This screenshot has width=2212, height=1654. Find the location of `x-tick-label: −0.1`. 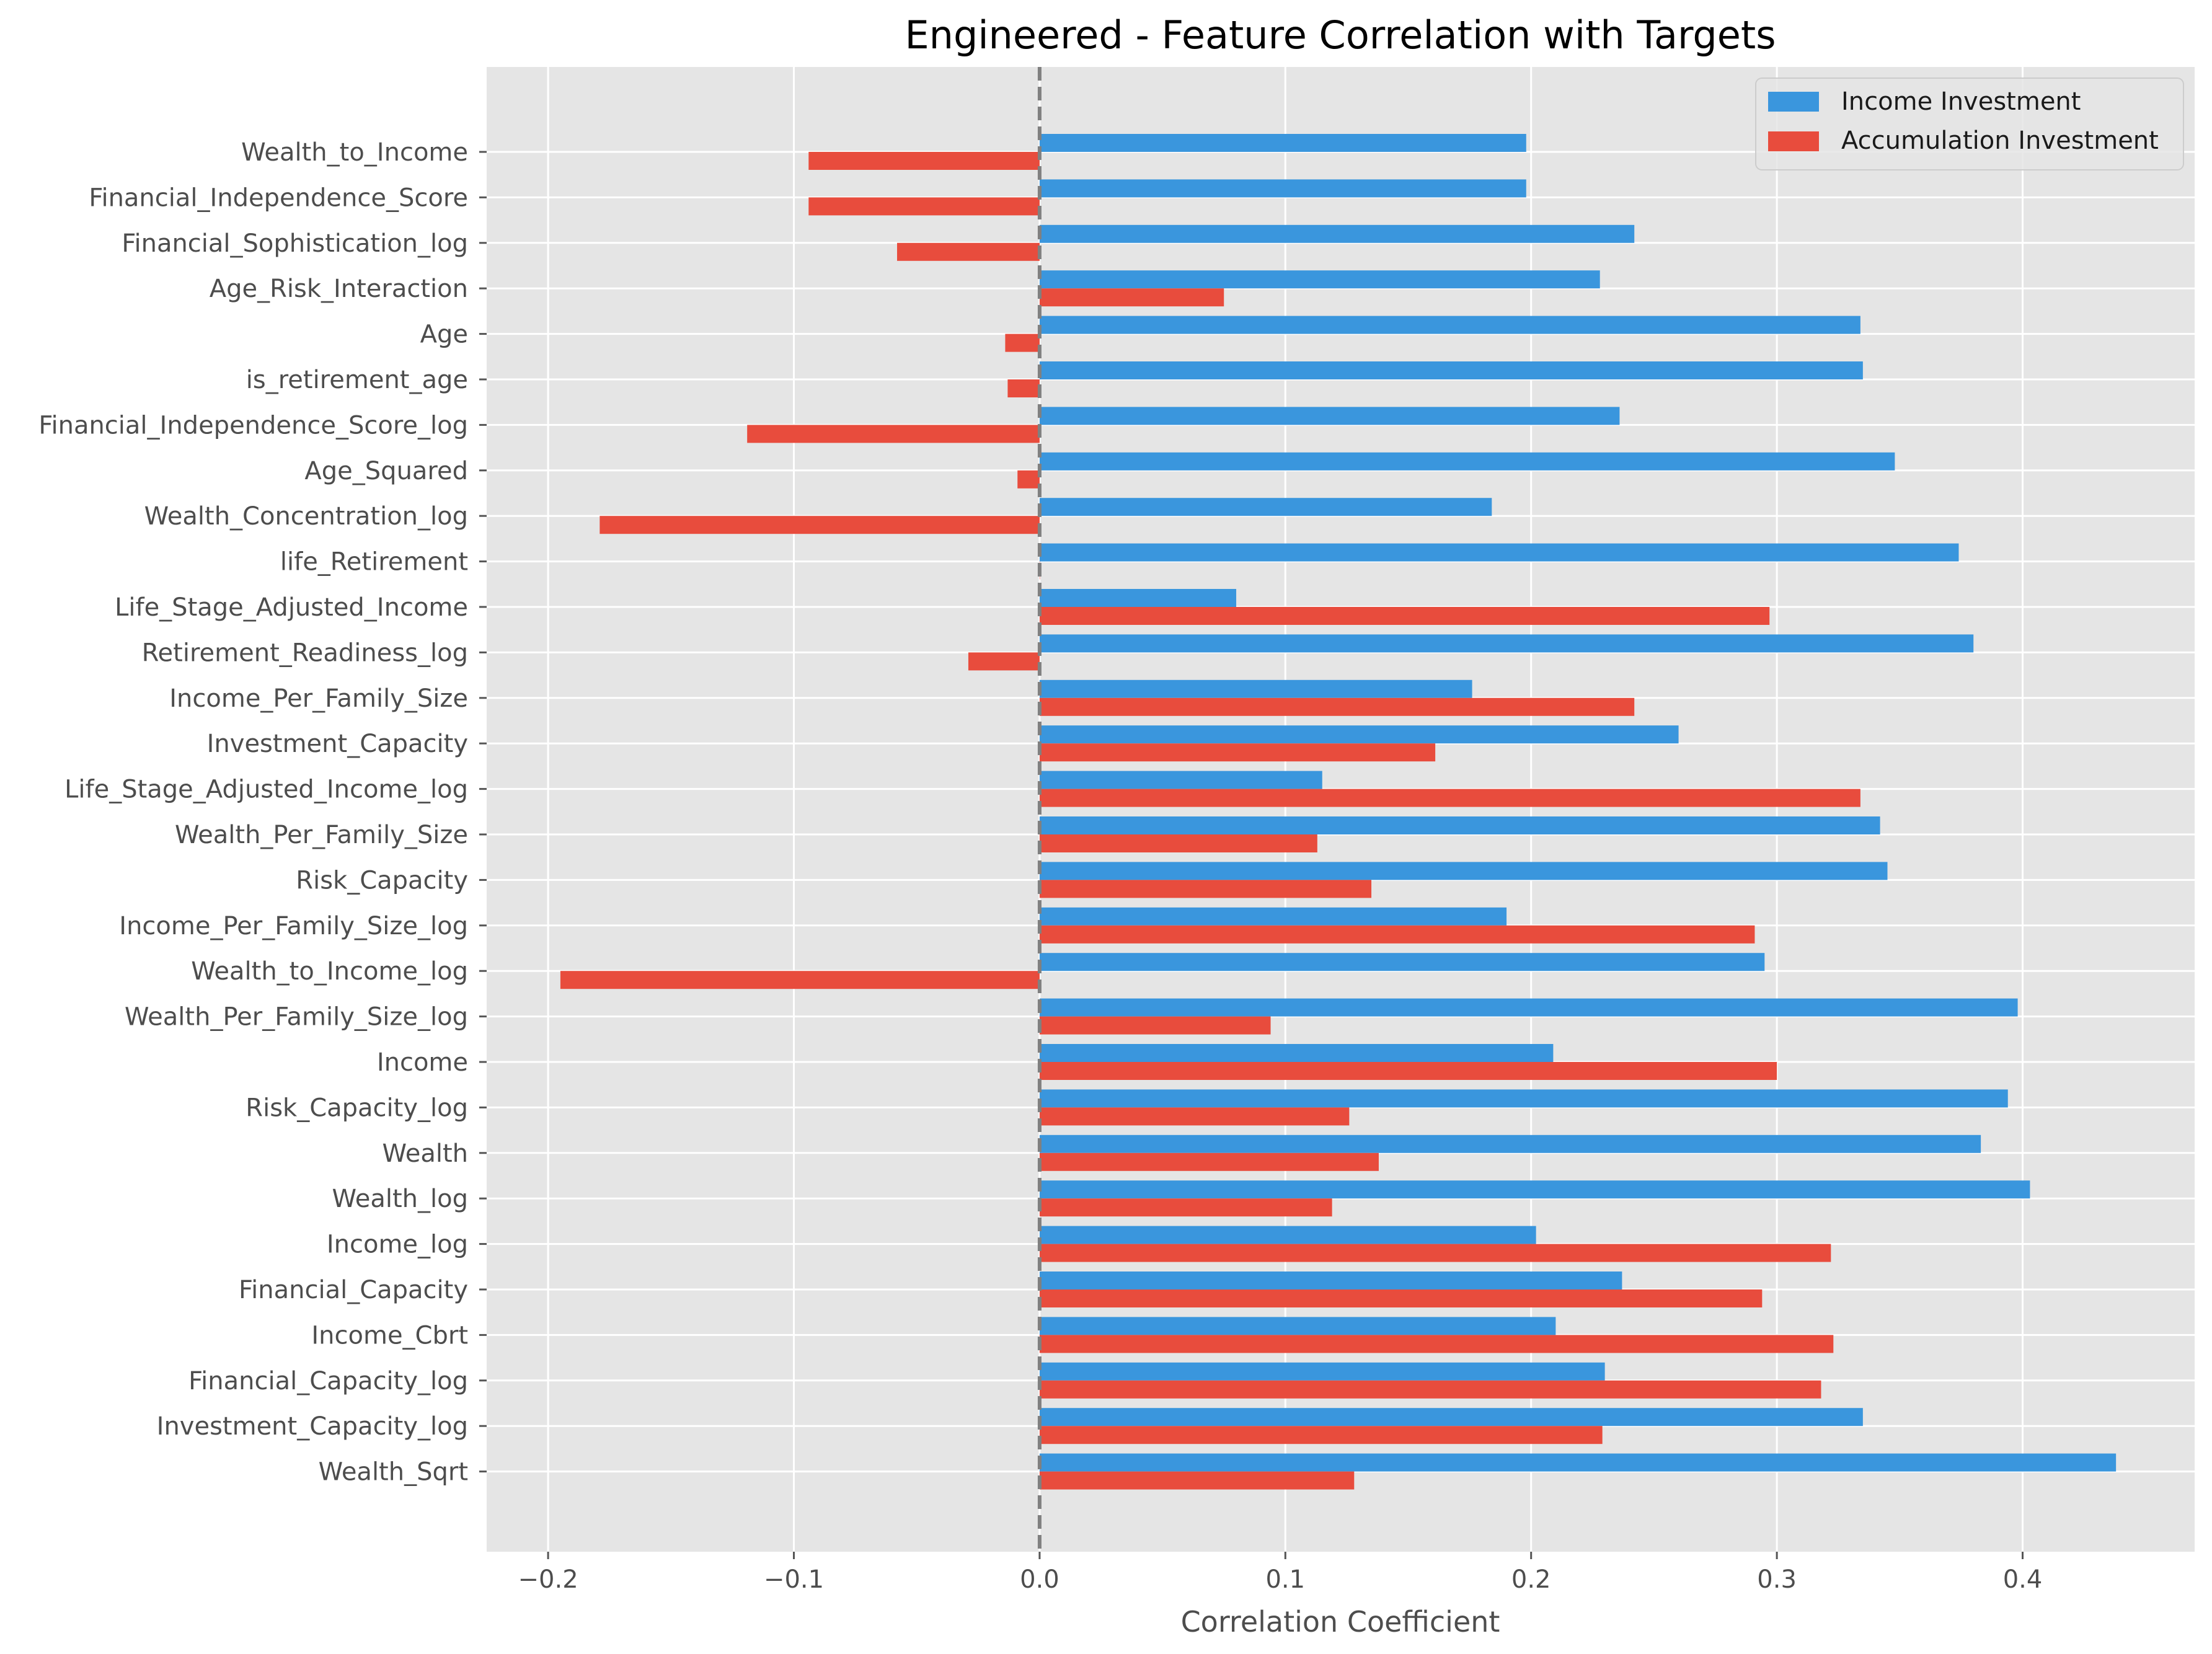

x-tick-label: −0.1 is located at coordinates (794, 1579).